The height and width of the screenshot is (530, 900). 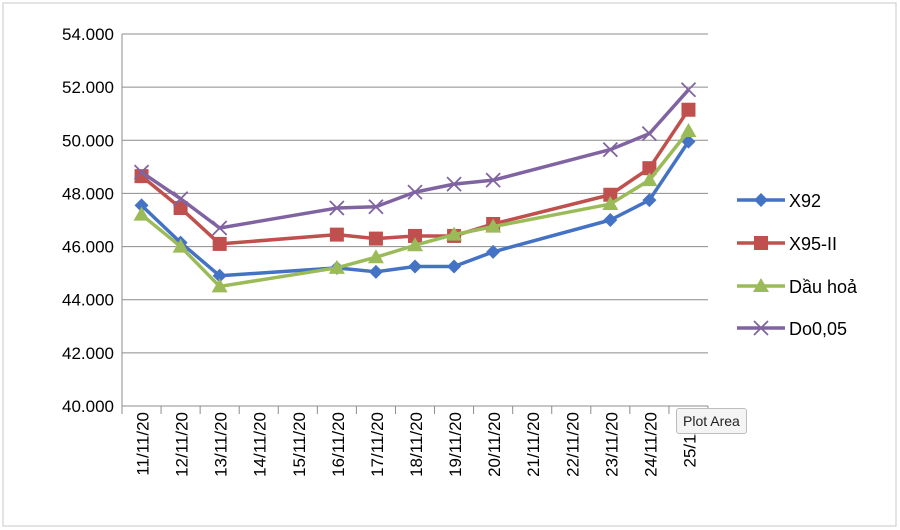 What do you see at coordinates (805, 201) in the screenshot?
I see `legend-label: X92` at bounding box center [805, 201].